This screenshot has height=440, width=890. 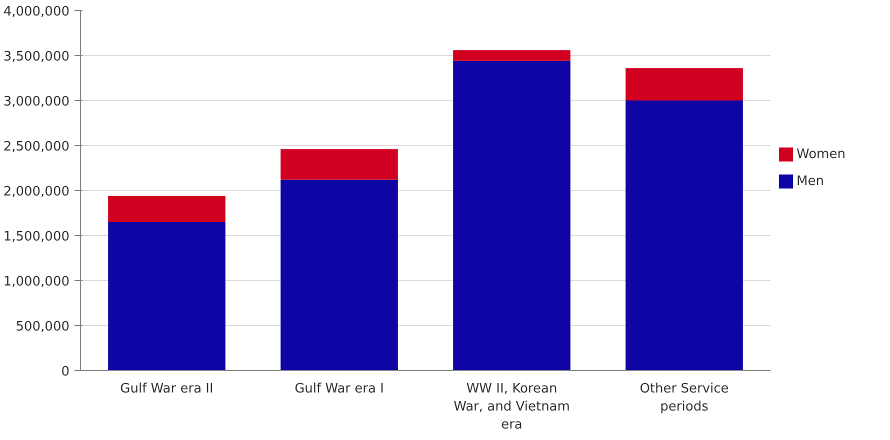 What do you see at coordinates (821, 154) in the screenshot?
I see `legend-label: Women` at bounding box center [821, 154].